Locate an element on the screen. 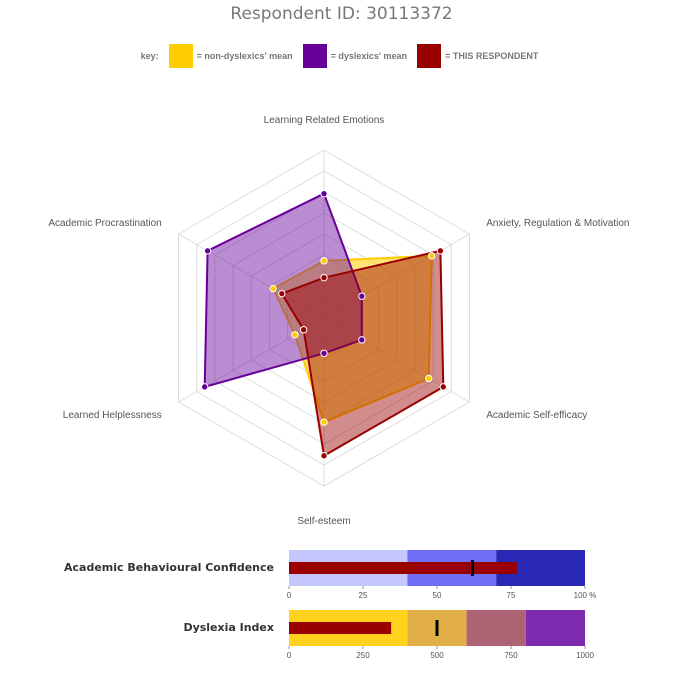 The height and width of the screenshot is (676, 683). legend-swatch-respondent is located at coordinates (429, 56).